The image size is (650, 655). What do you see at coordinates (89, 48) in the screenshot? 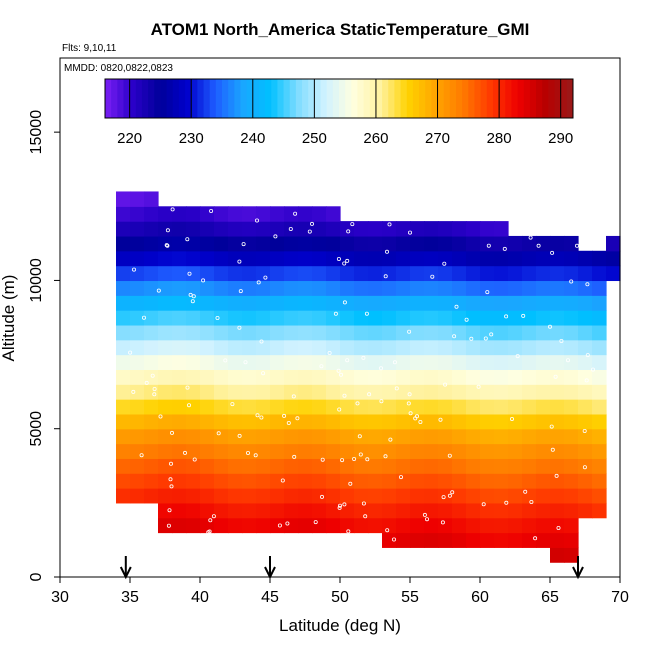
I see `flights-note: Flts: 9,10,11` at bounding box center [89, 48].